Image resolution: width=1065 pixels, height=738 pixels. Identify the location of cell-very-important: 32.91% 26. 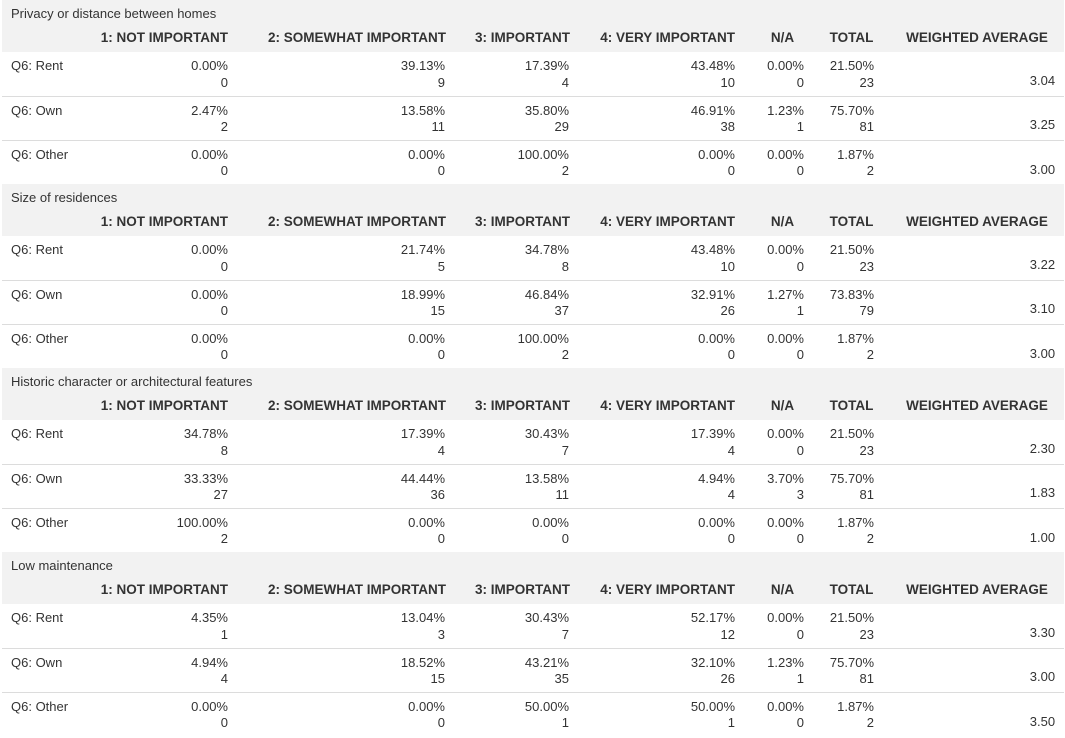
(668, 302).